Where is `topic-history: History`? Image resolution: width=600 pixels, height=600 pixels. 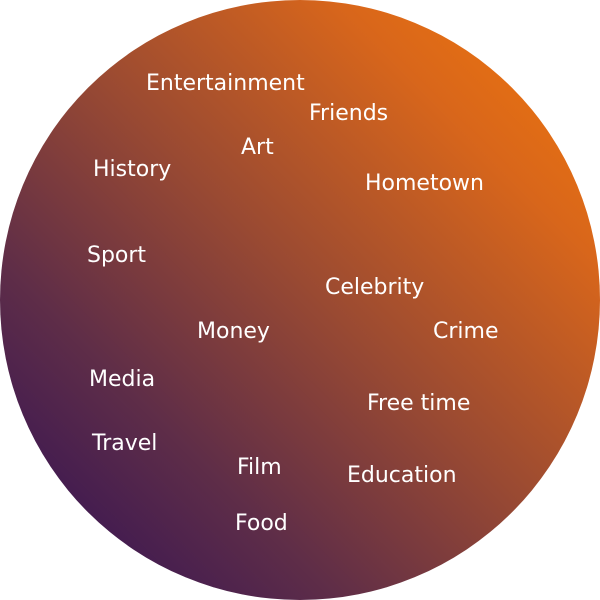
topic-history: History is located at coordinates (132, 169).